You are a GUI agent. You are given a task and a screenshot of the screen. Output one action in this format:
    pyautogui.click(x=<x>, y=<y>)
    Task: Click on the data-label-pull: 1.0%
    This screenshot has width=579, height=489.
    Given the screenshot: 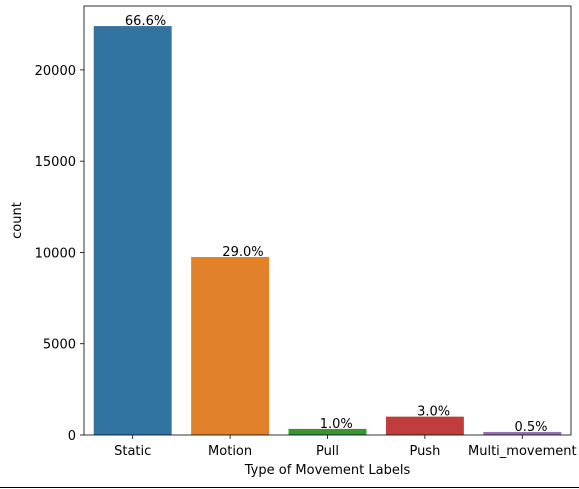 What is the action you would take?
    pyautogui.click(x=336, y=424)
    